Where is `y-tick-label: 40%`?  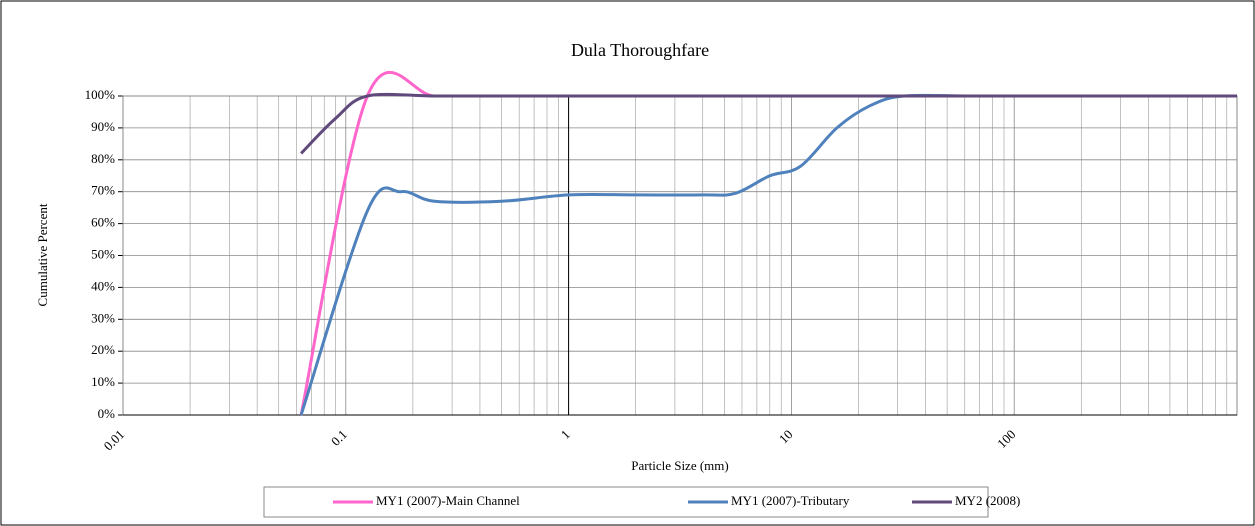 y-tick-label: 40% is located at coordinates (103, 285).